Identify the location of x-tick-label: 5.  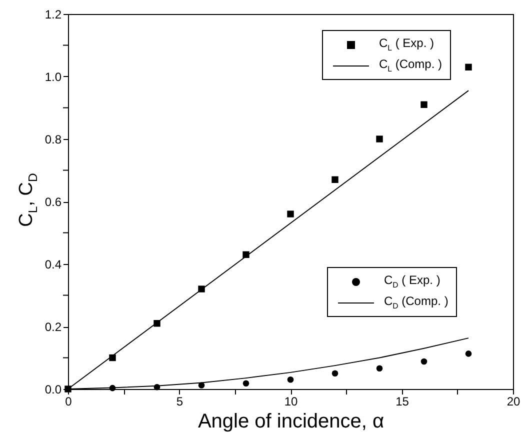
(180, 401).